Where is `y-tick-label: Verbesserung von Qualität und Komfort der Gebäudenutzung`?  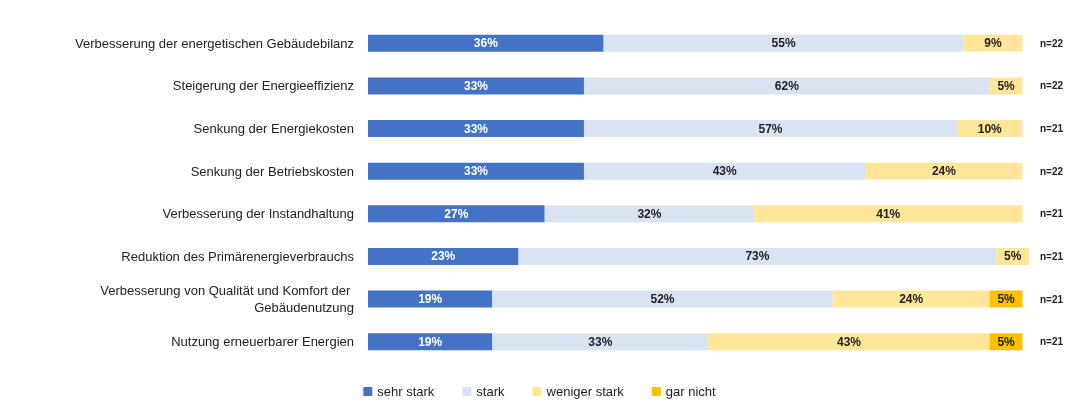 y-tick-label: Verbesserung von Qualität und Komfort der Gebäudenutzung is located at coordinates (227, 299).